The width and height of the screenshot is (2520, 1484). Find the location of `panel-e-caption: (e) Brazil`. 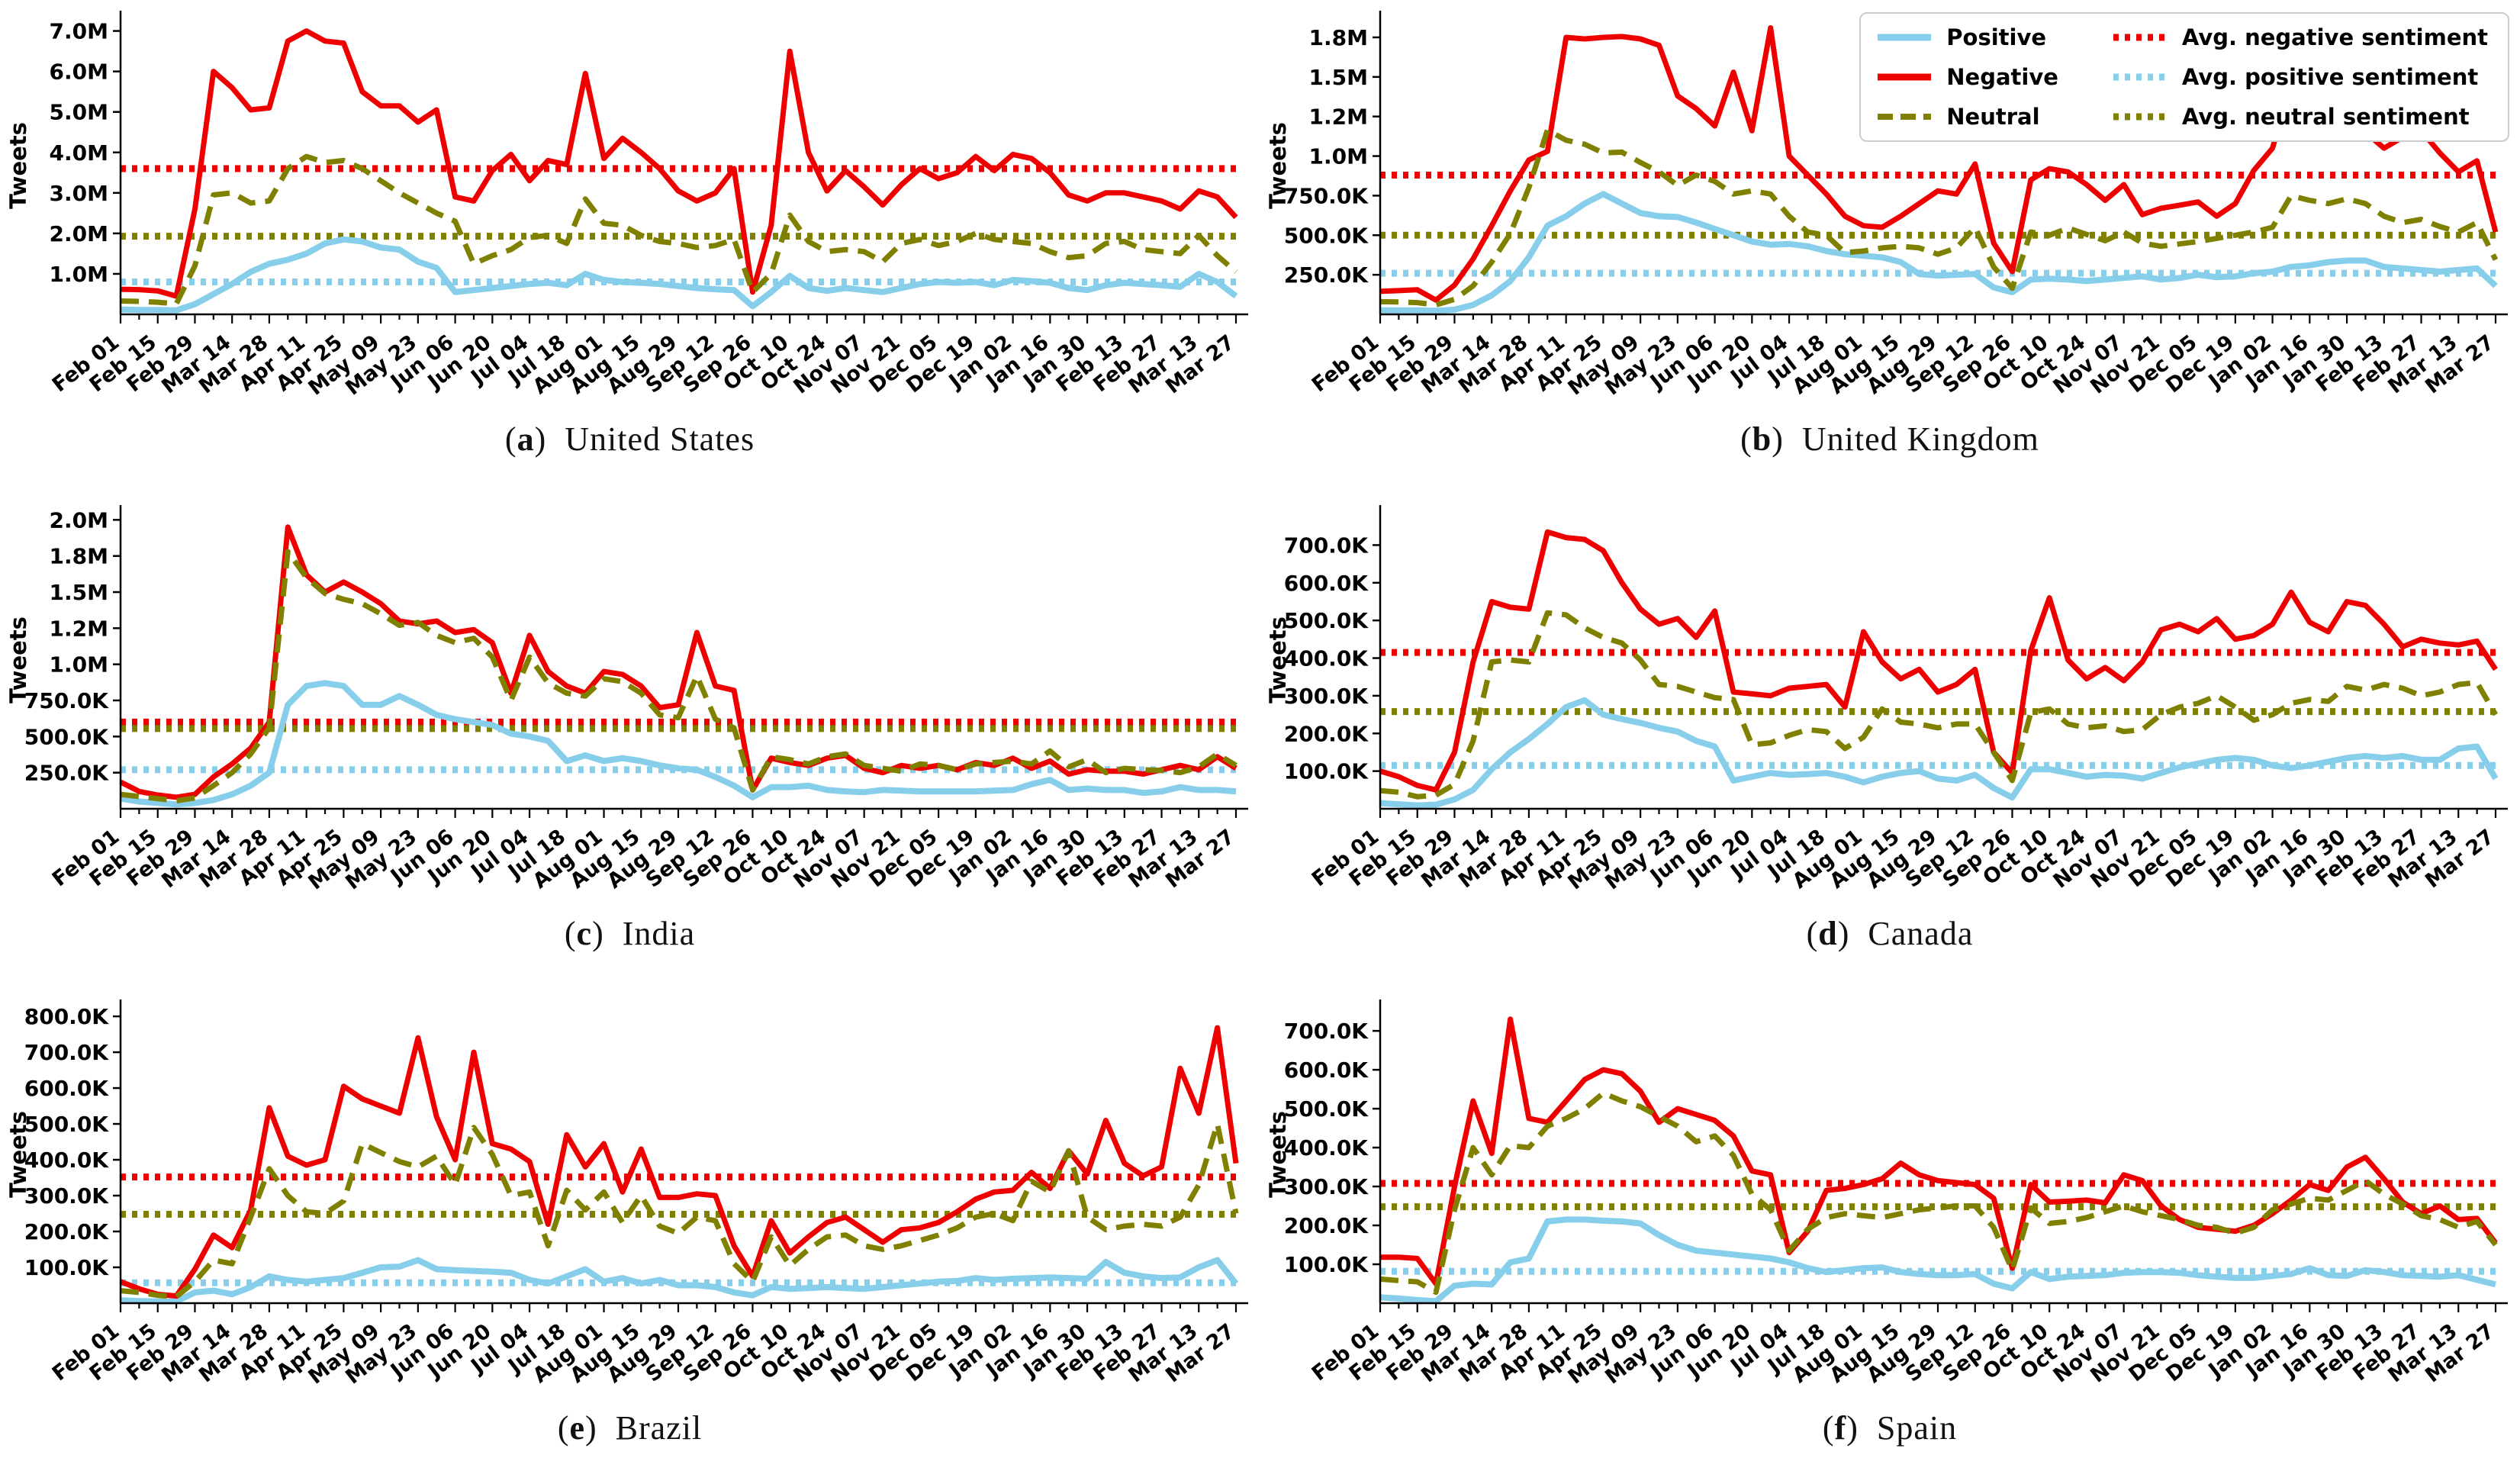

panel-e-caption: (e) Brazil is located at coordinates (630, 1427).